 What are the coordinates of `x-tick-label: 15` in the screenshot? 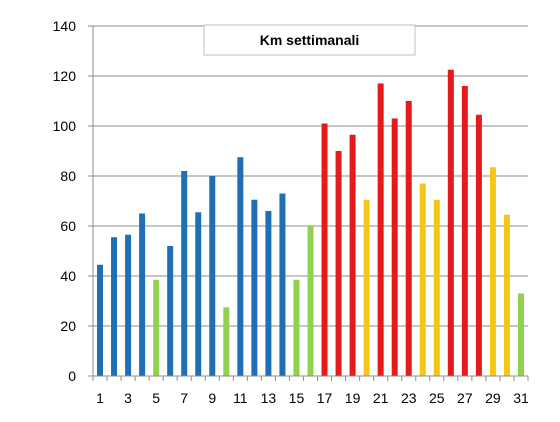 It's located at (297, 398).